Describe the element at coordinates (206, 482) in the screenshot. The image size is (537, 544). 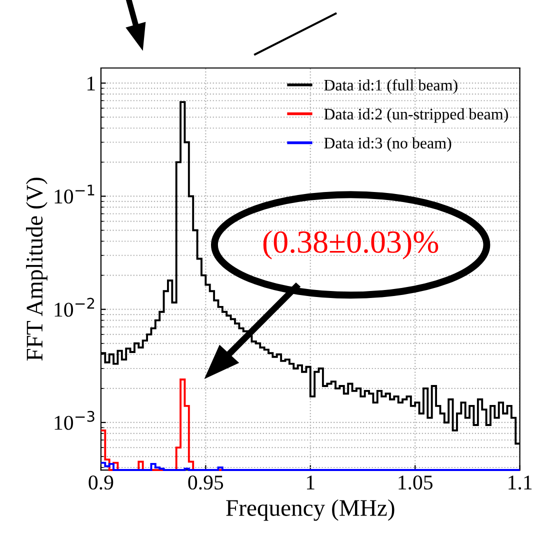
I see `x-tick-label: 0.95` at that location.